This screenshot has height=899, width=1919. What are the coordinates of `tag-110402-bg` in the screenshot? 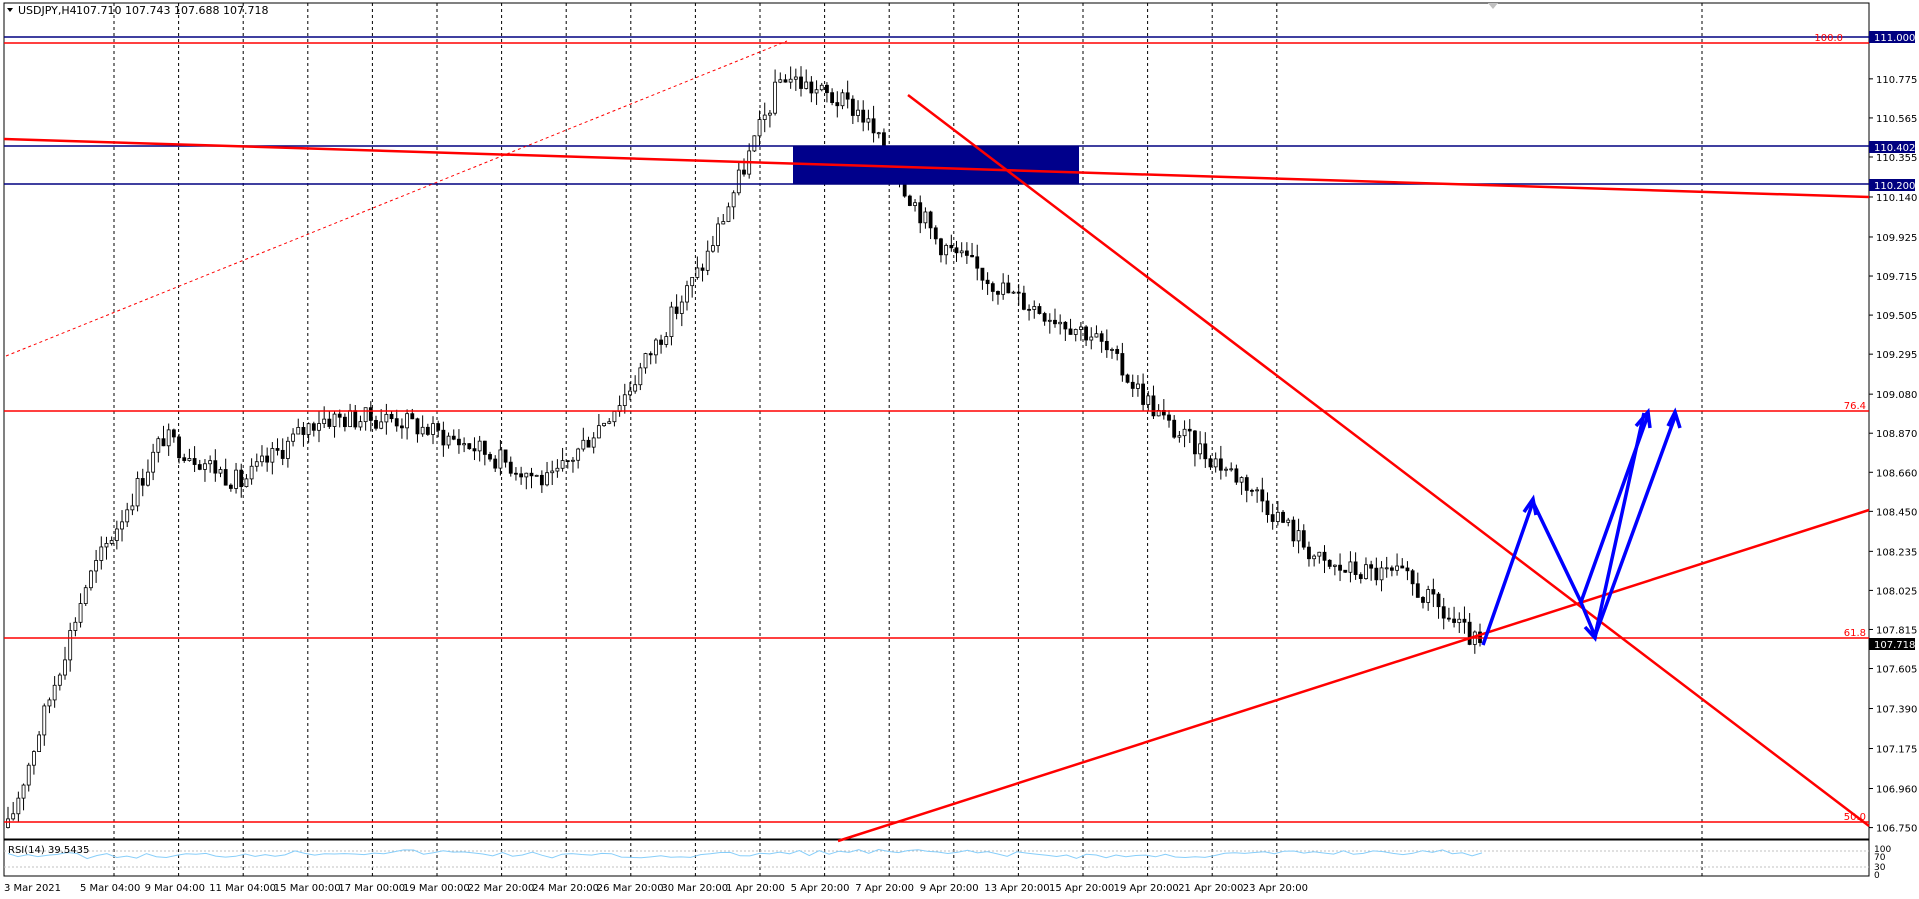 It's located at (1892, 147).